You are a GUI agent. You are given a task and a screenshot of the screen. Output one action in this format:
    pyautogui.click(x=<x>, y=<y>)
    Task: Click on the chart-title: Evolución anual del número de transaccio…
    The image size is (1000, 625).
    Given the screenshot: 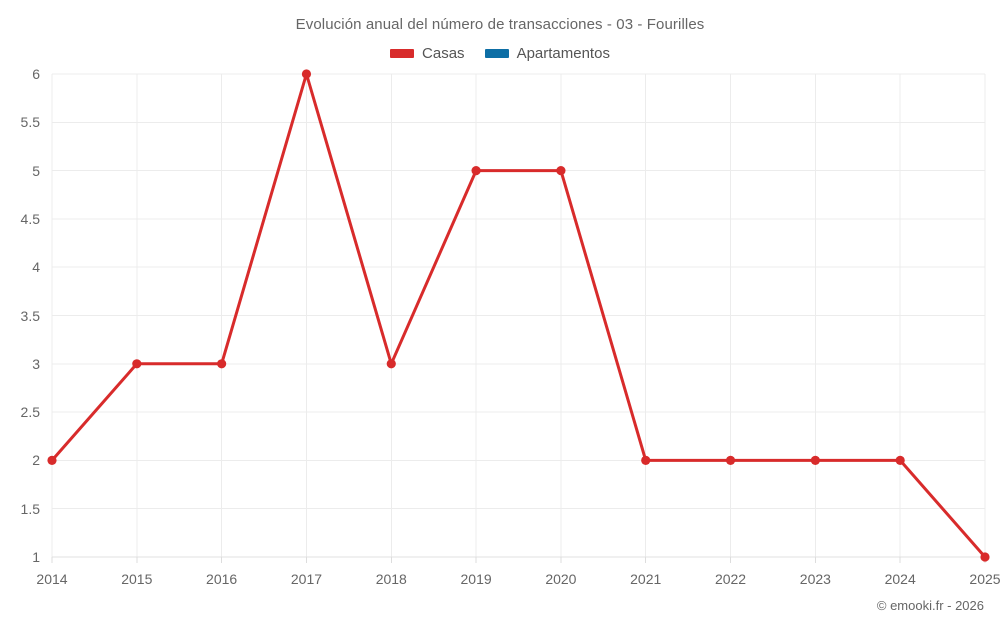 What is the action you would take?
    pyautogui.click(x=500, y=24)
    